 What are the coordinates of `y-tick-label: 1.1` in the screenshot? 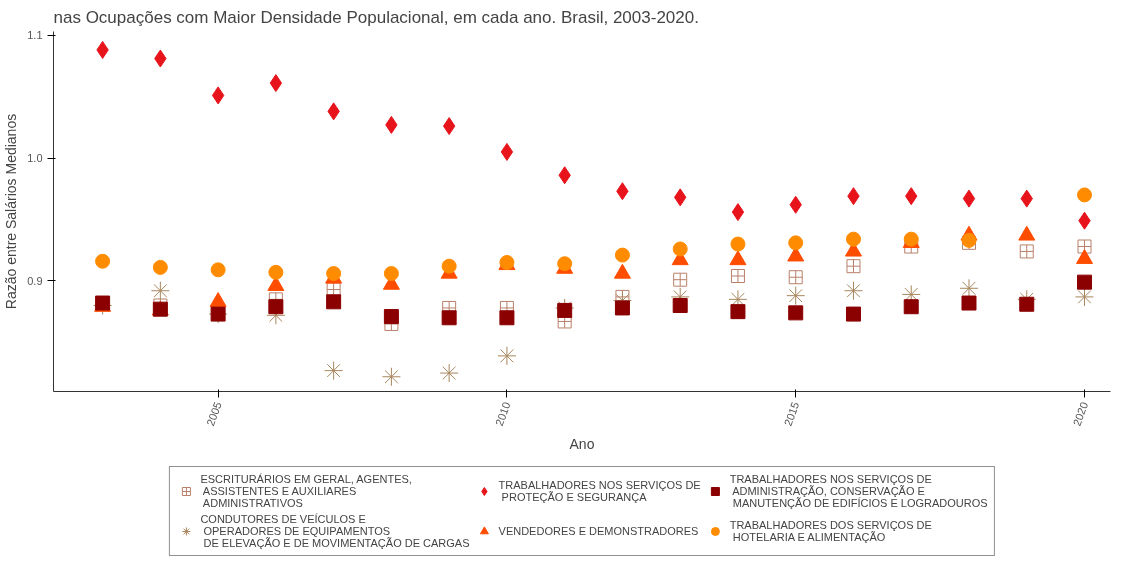 It's located at (35, 35).